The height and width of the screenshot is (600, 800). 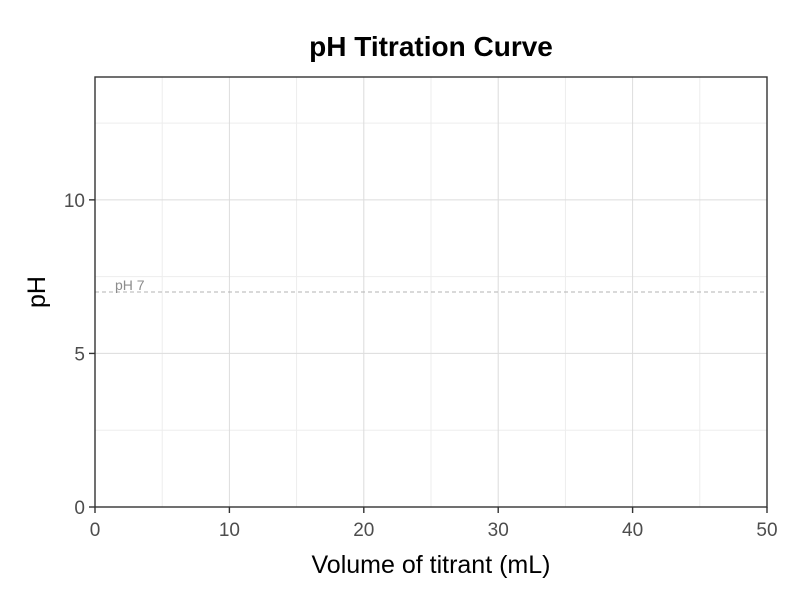 I want to click on x-tick-label: 20, so click(x=363, y=530).